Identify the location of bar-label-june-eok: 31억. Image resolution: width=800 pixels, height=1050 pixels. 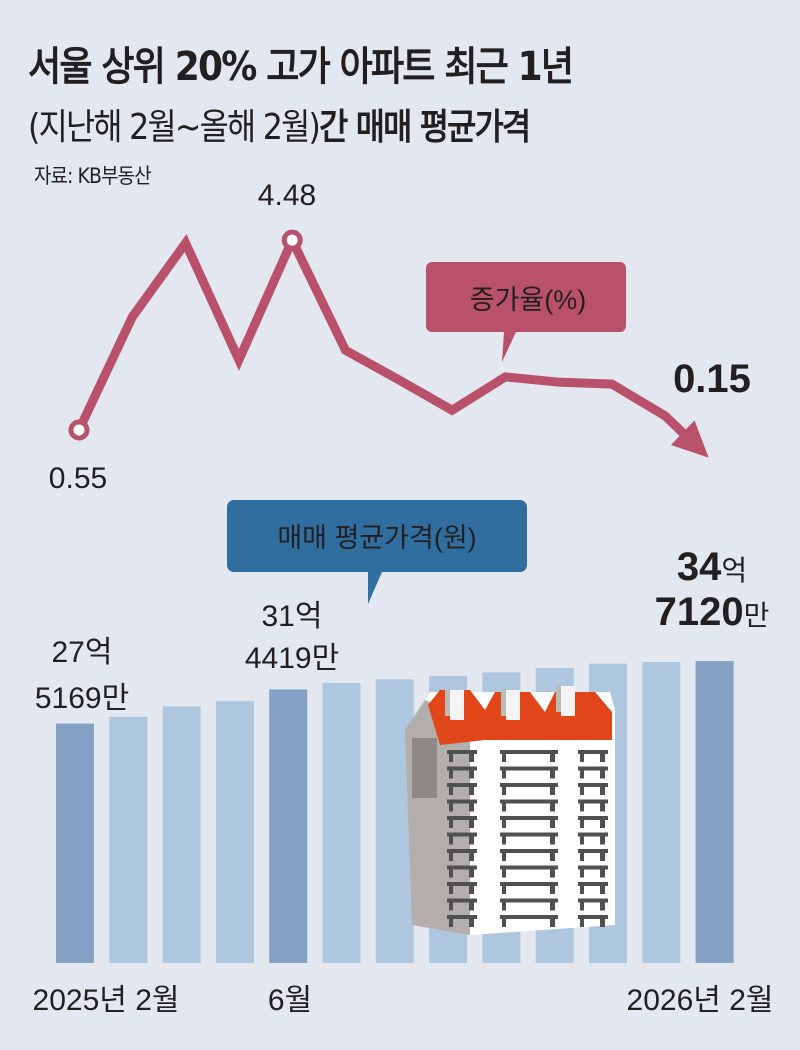
(292, 616).